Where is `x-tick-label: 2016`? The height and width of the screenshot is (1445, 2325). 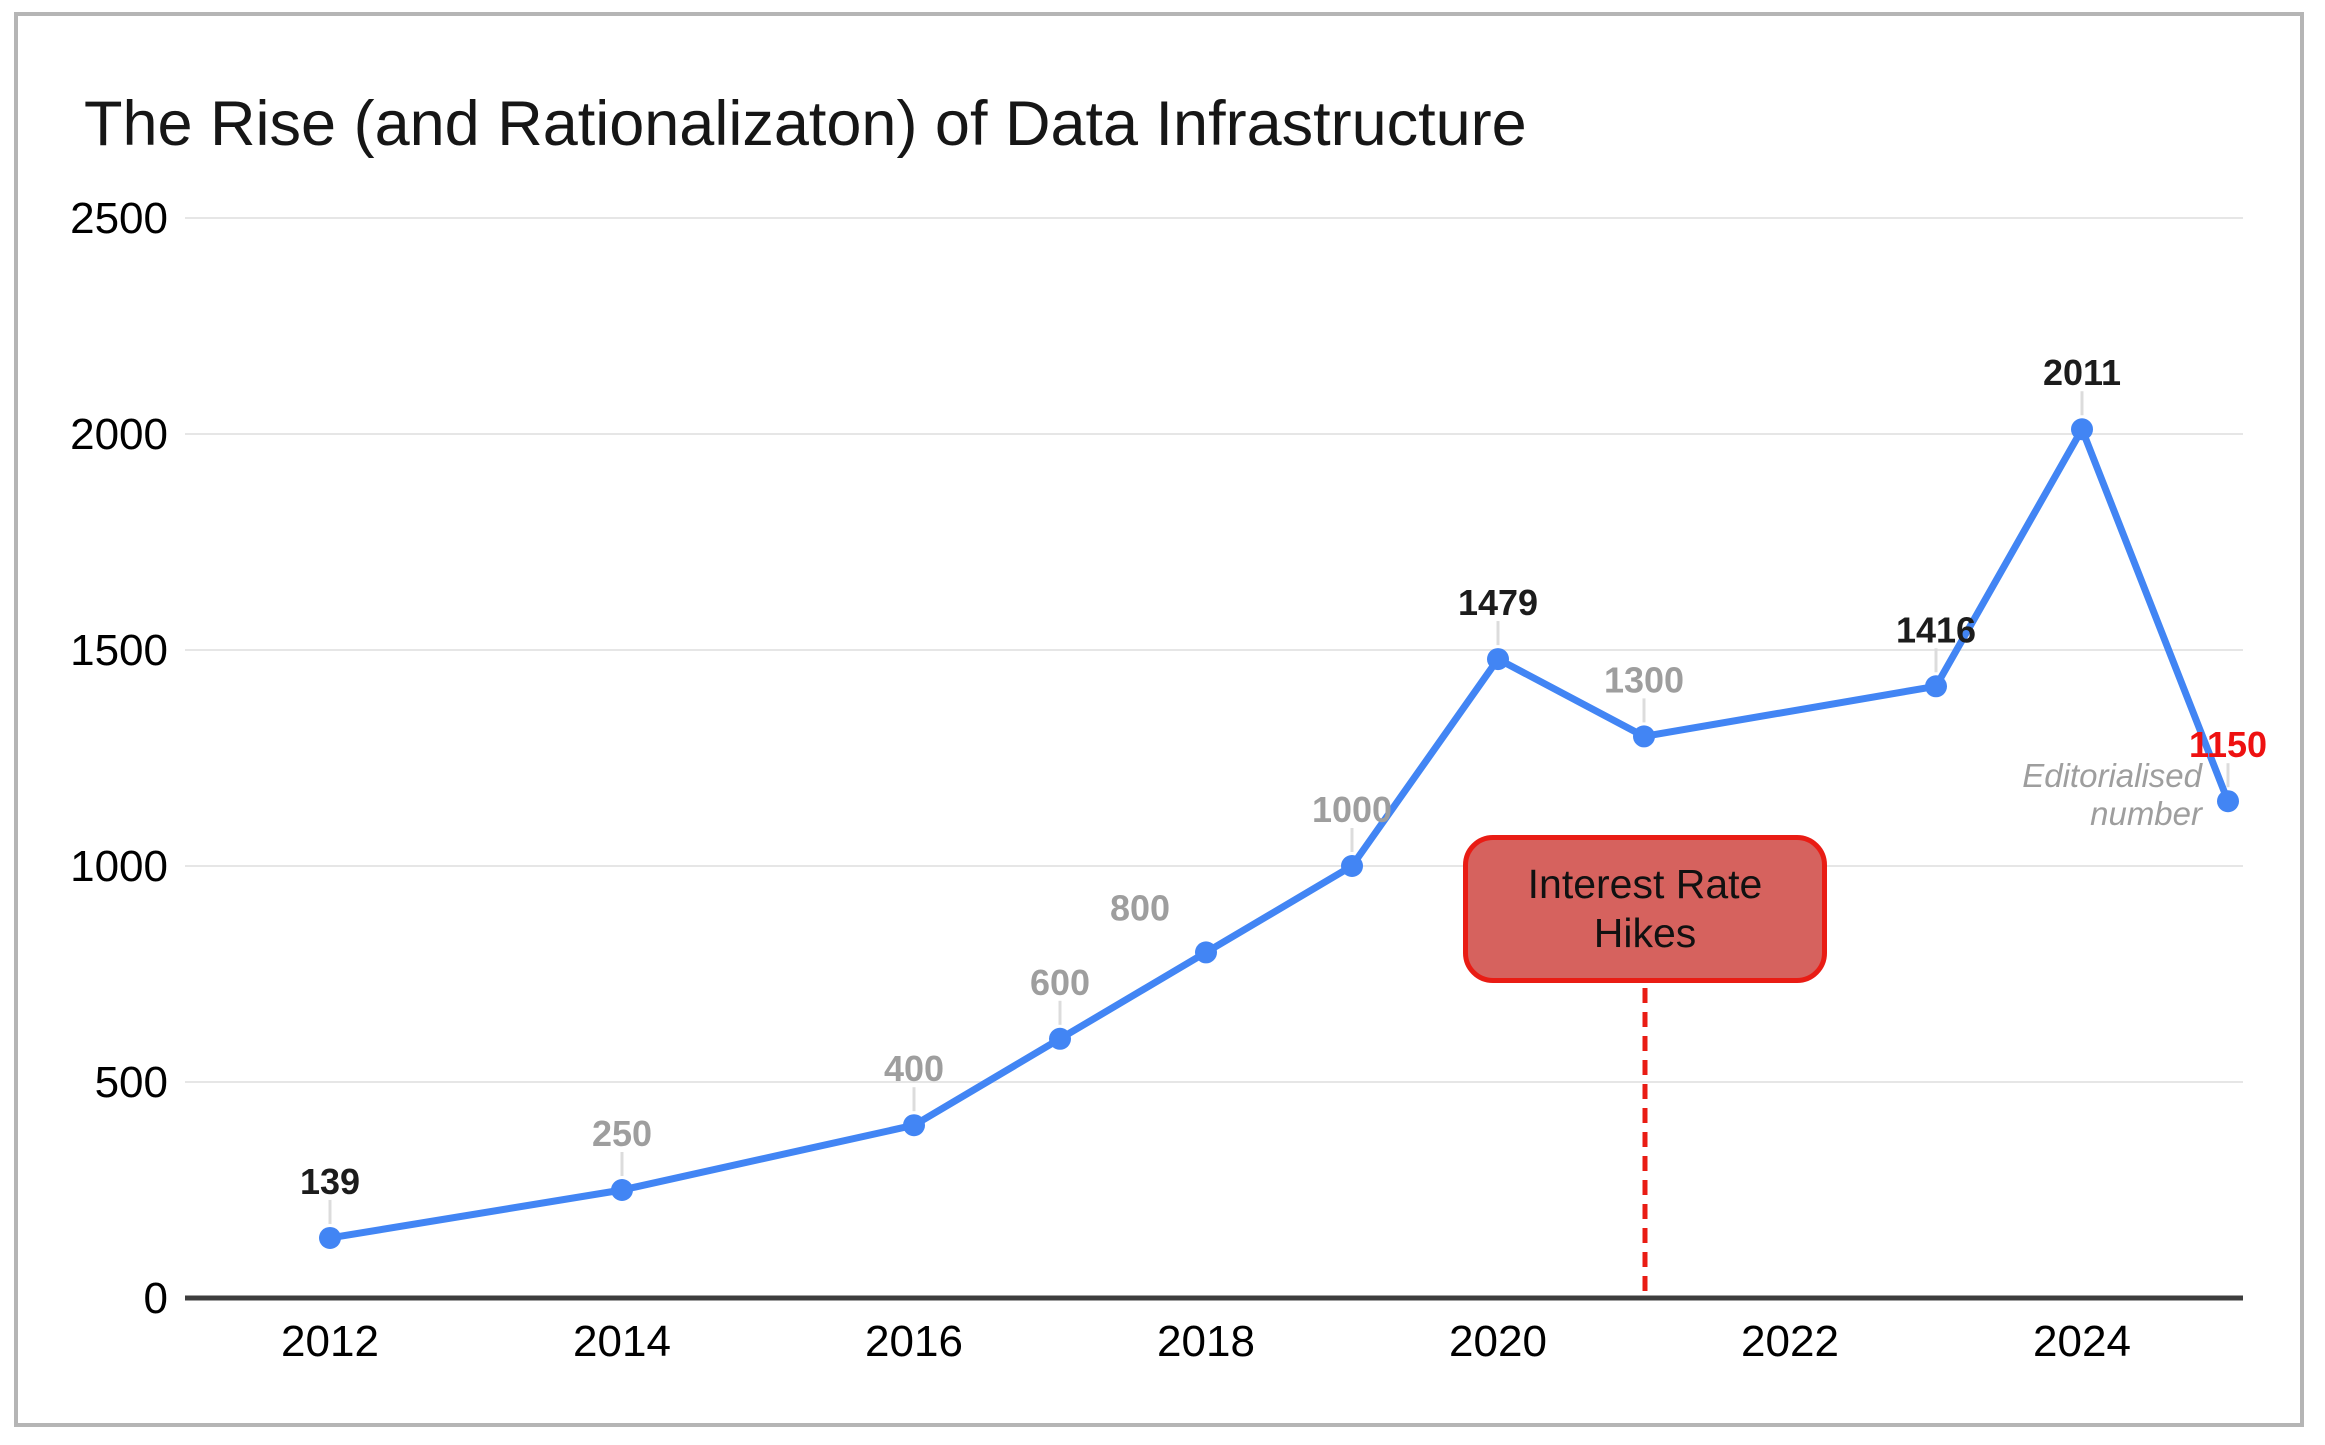 x-tick-label: 2016 is located at coordinates (914, 1341).